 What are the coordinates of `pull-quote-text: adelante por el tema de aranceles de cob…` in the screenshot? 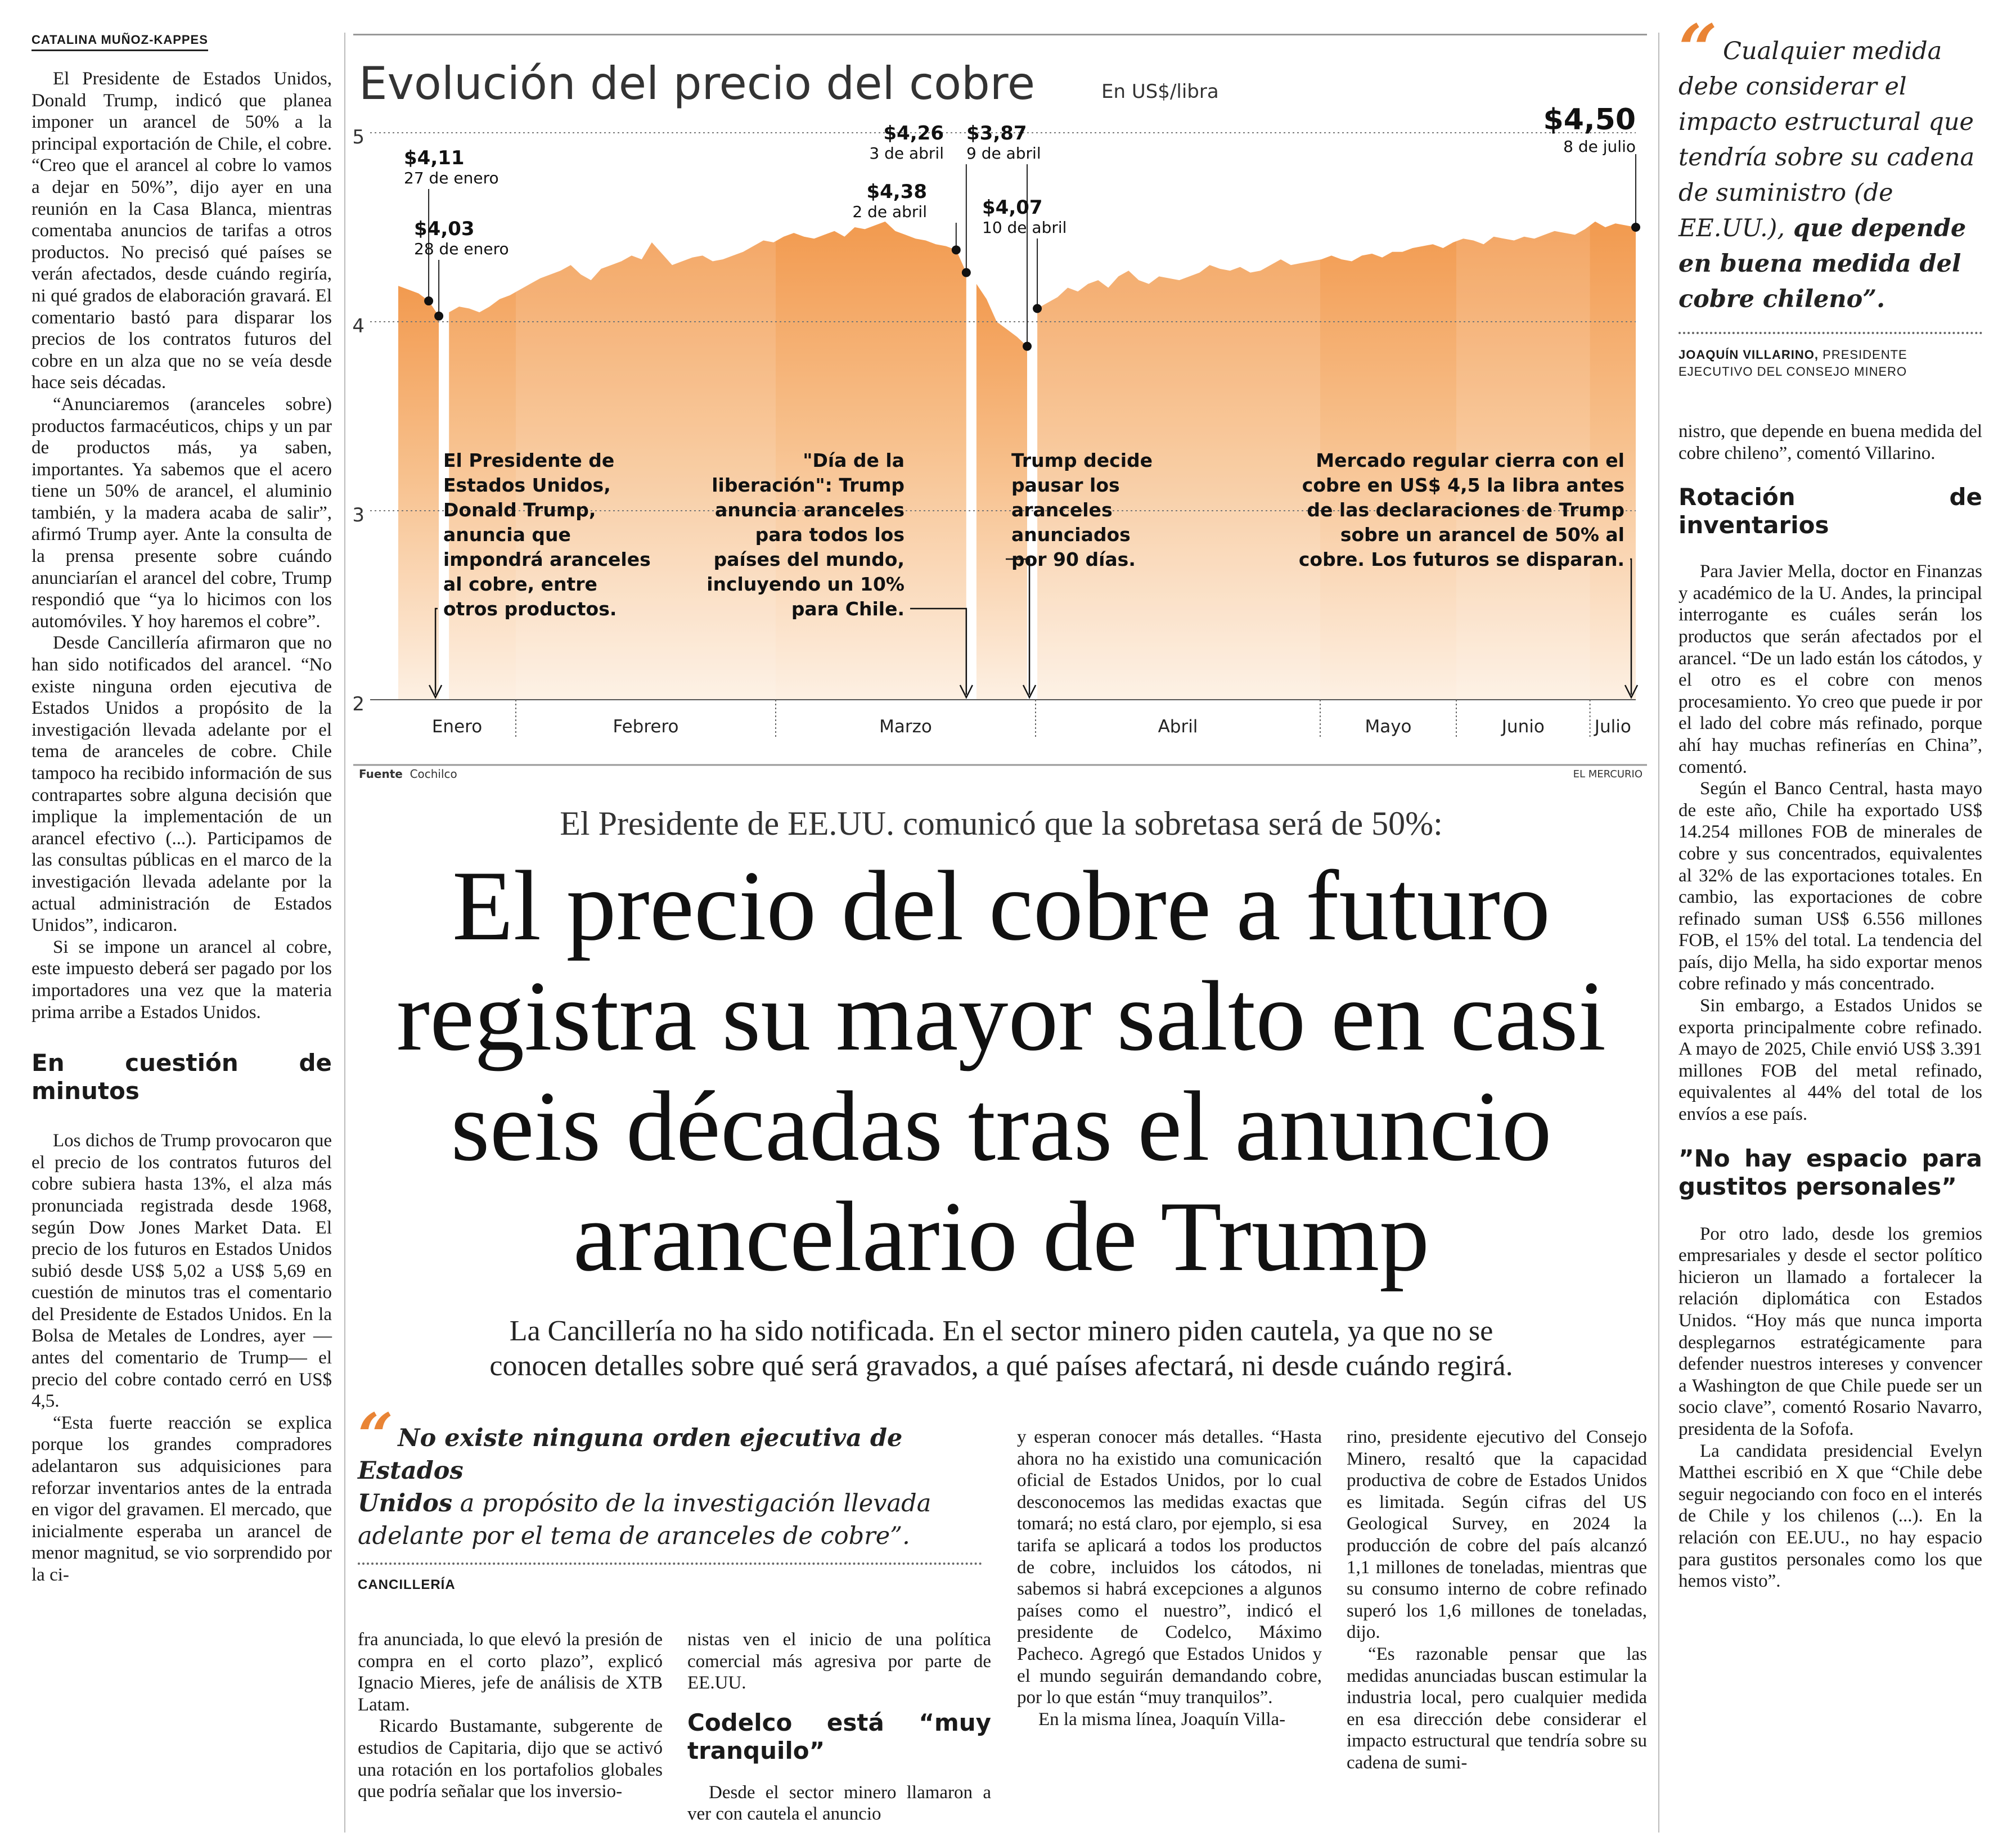 It's located at (634, 1536).